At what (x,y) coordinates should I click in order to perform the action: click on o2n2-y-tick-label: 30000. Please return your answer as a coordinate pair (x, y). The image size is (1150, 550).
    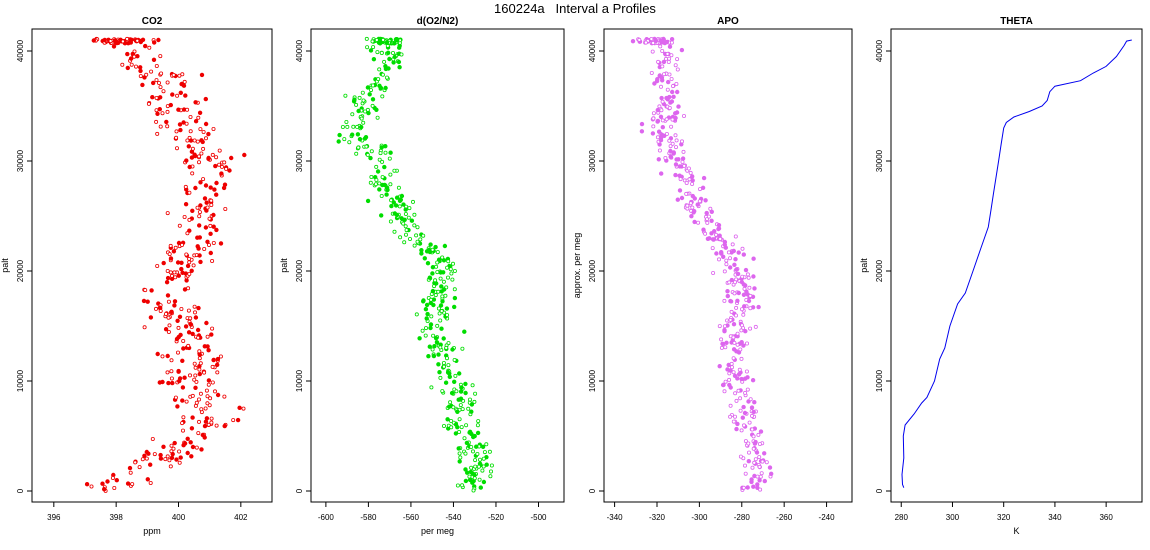
    Looking at the image, I should click on (299, 160).